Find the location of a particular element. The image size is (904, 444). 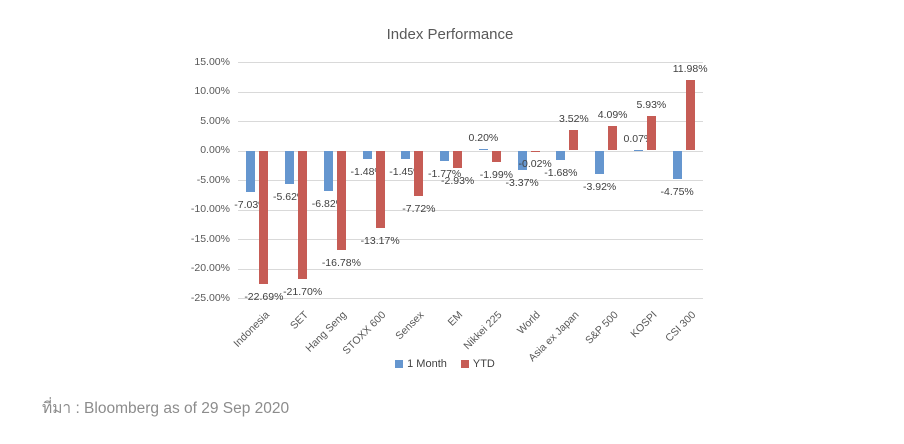

bar-1-month-world is located at coordinates (522, 160).